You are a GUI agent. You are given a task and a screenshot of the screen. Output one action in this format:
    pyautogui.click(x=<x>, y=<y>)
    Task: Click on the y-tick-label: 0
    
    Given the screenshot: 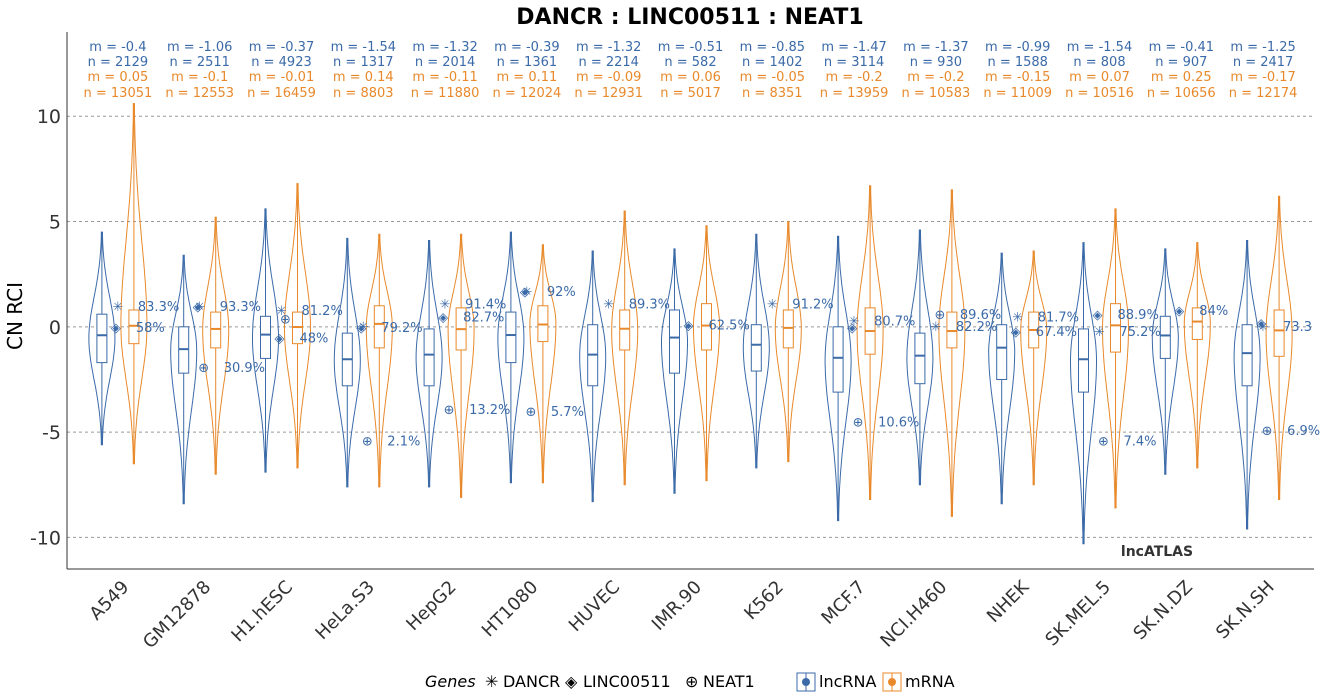 What is the action you would take?
    pyautogui.click(x=55, y=328)
    